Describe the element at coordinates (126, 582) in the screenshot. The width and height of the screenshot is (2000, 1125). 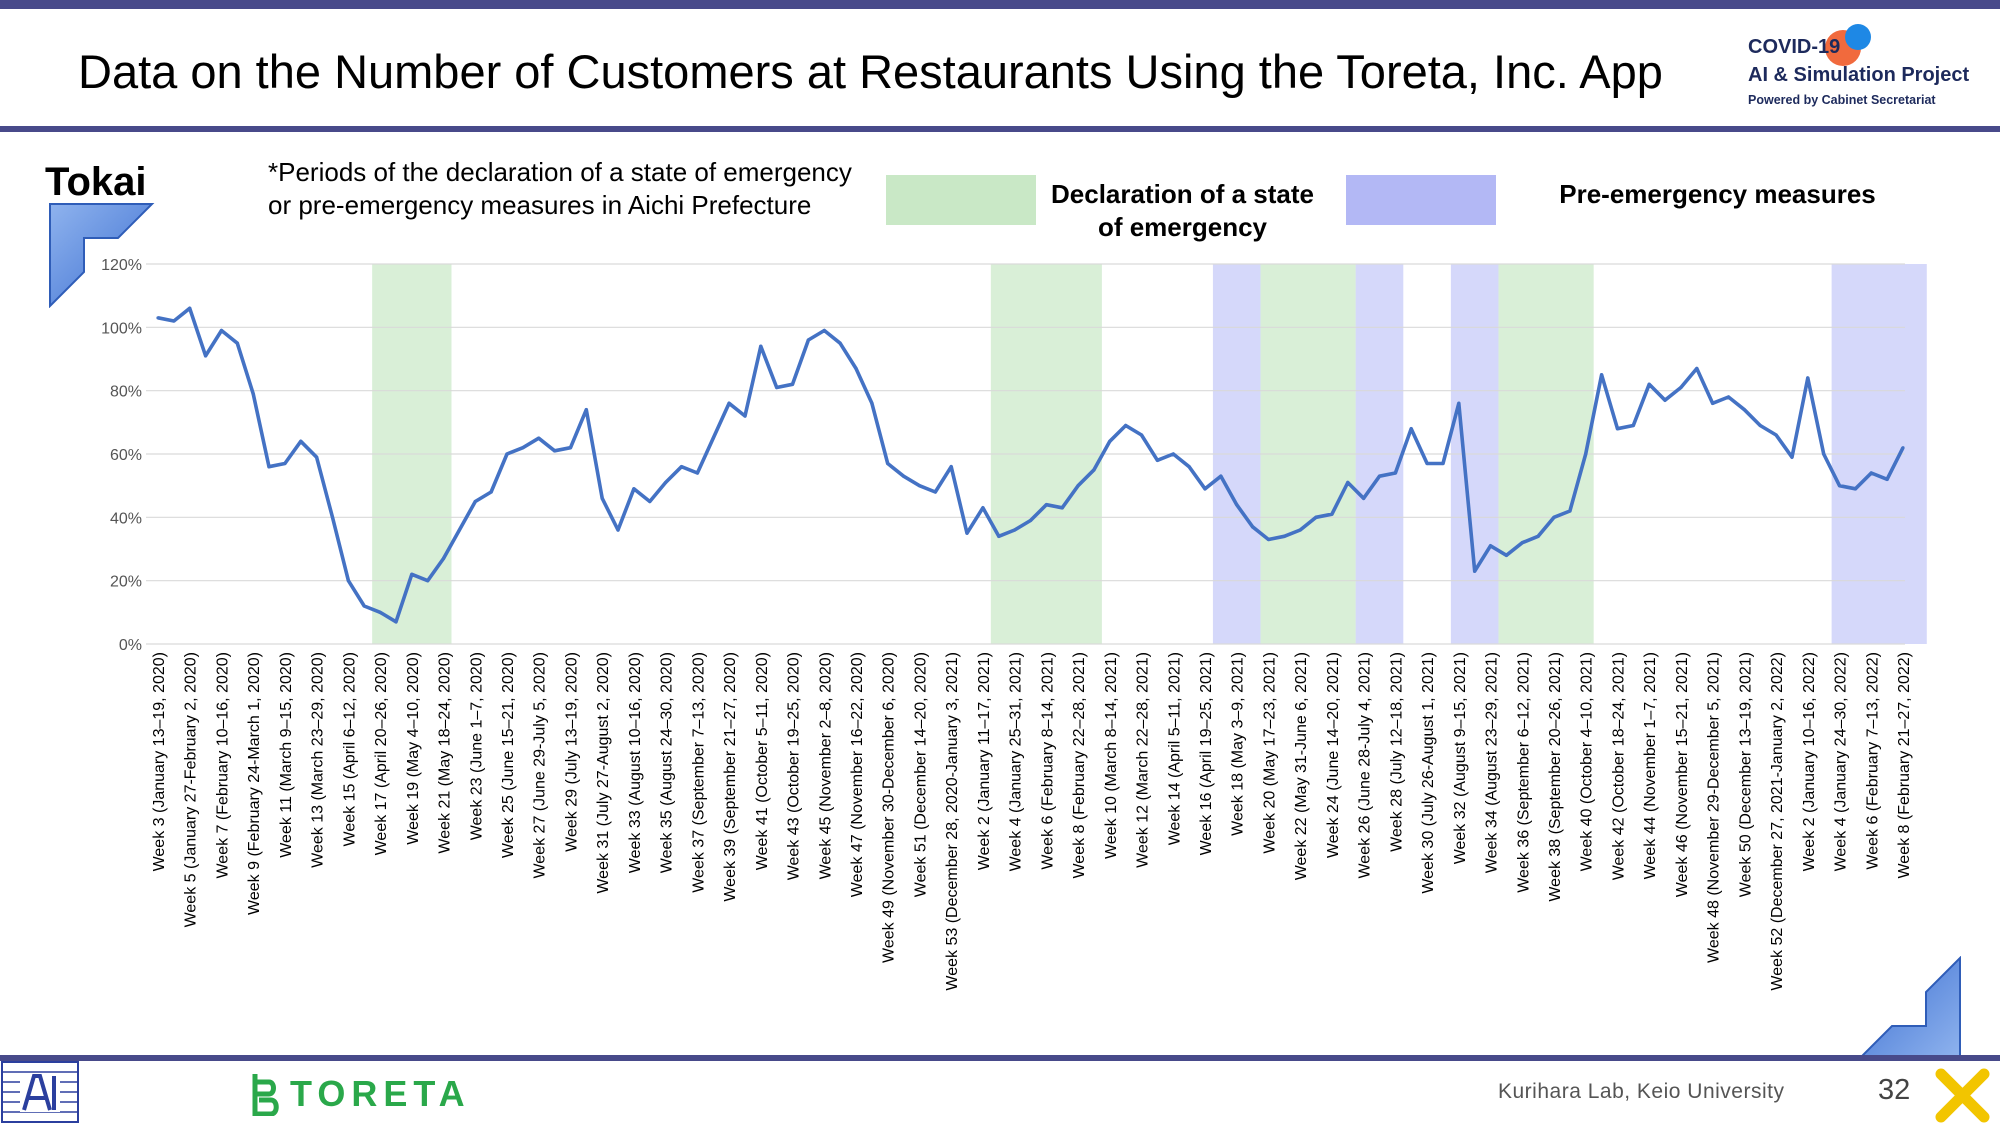
I see `y-tick-label: 20%` at that location.